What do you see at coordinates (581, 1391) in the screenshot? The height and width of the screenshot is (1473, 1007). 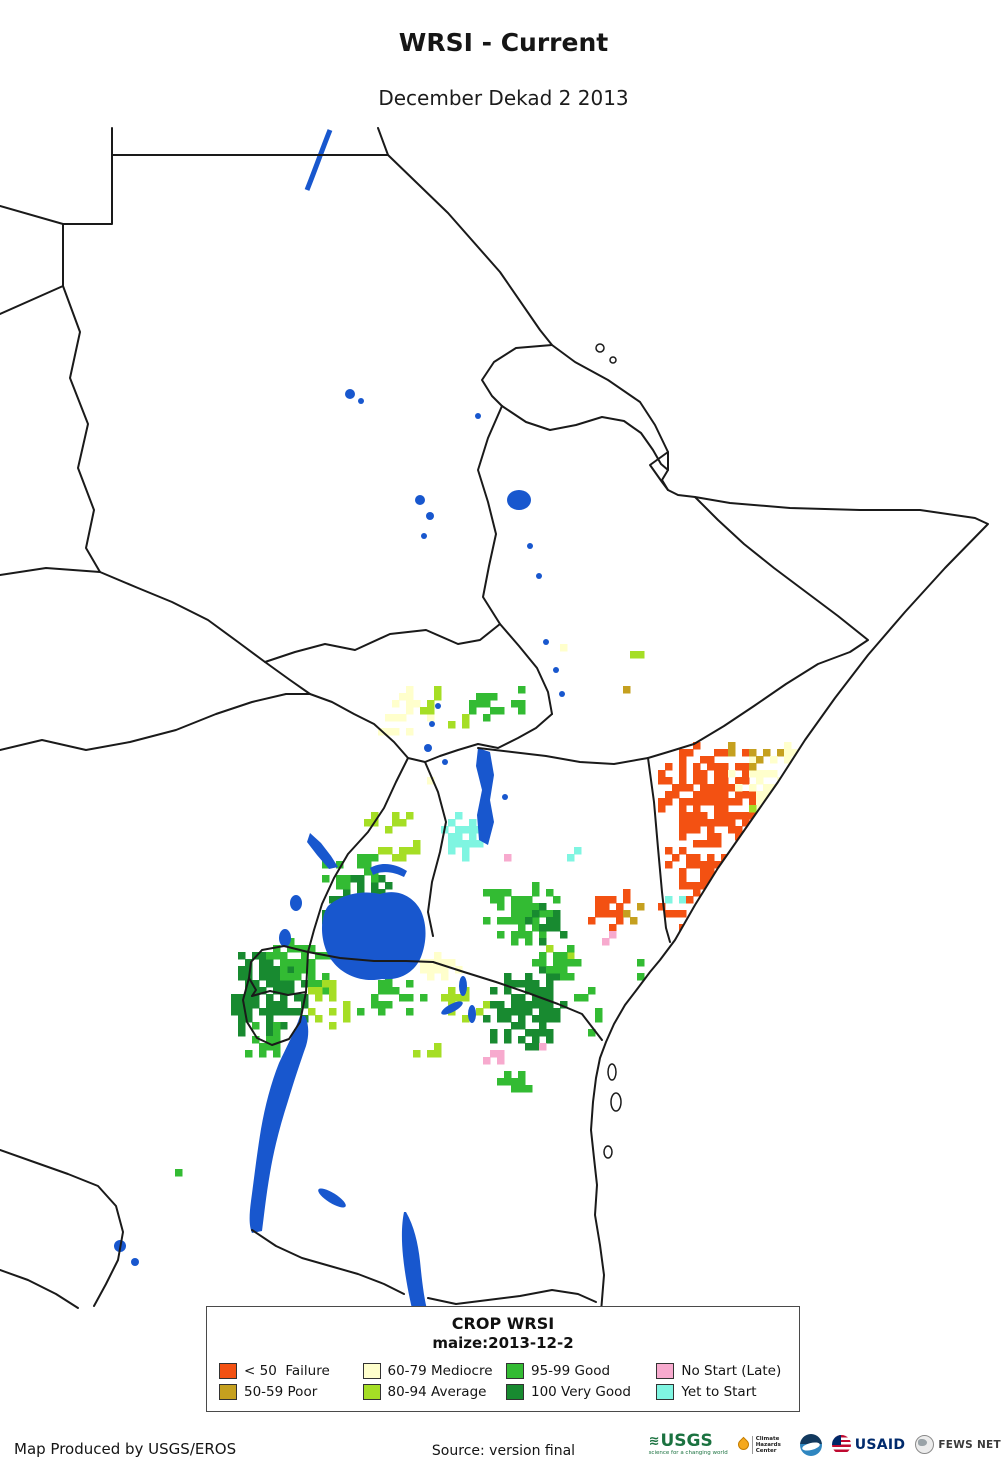 I see `legend-label: 100 Very Good` at bounding box center [581, 1391].